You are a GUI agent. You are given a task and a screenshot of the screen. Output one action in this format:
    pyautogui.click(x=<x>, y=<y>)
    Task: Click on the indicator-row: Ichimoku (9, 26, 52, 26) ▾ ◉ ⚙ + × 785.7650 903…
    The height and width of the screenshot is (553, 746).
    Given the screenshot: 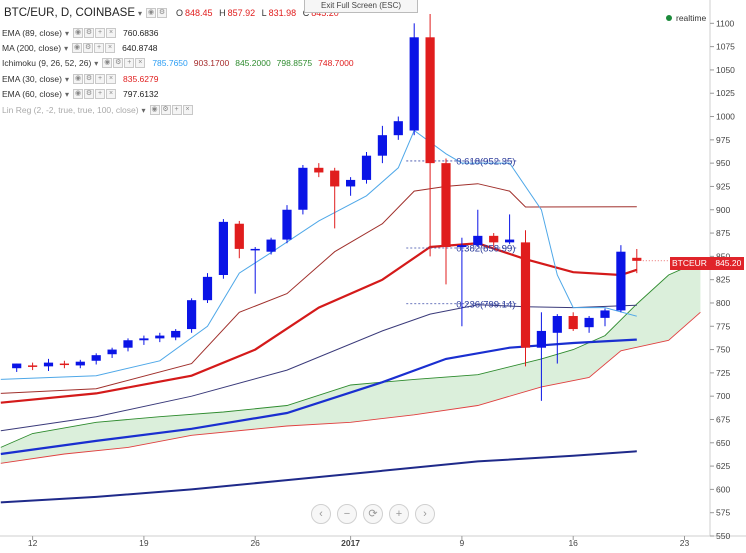 What is the action you would take?
    pyautogui.click(x=177, y=63)
    